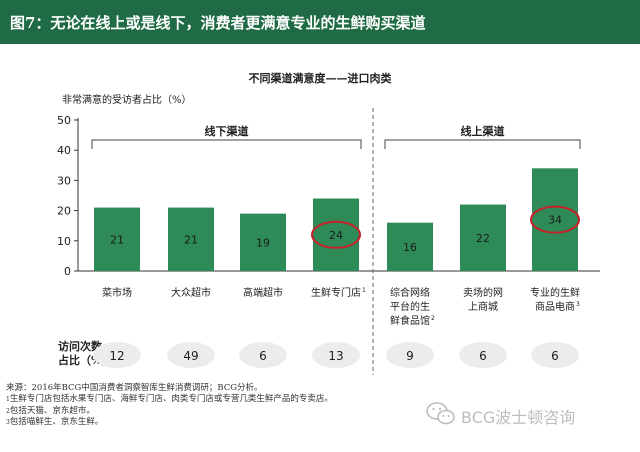 The width and height of the screenshot is (640, 452). What do you see at coordinates (518, 417) in the screenshot?
I see `watermark-text: BCG波士顿咨询` at bounding box center [518, 417].